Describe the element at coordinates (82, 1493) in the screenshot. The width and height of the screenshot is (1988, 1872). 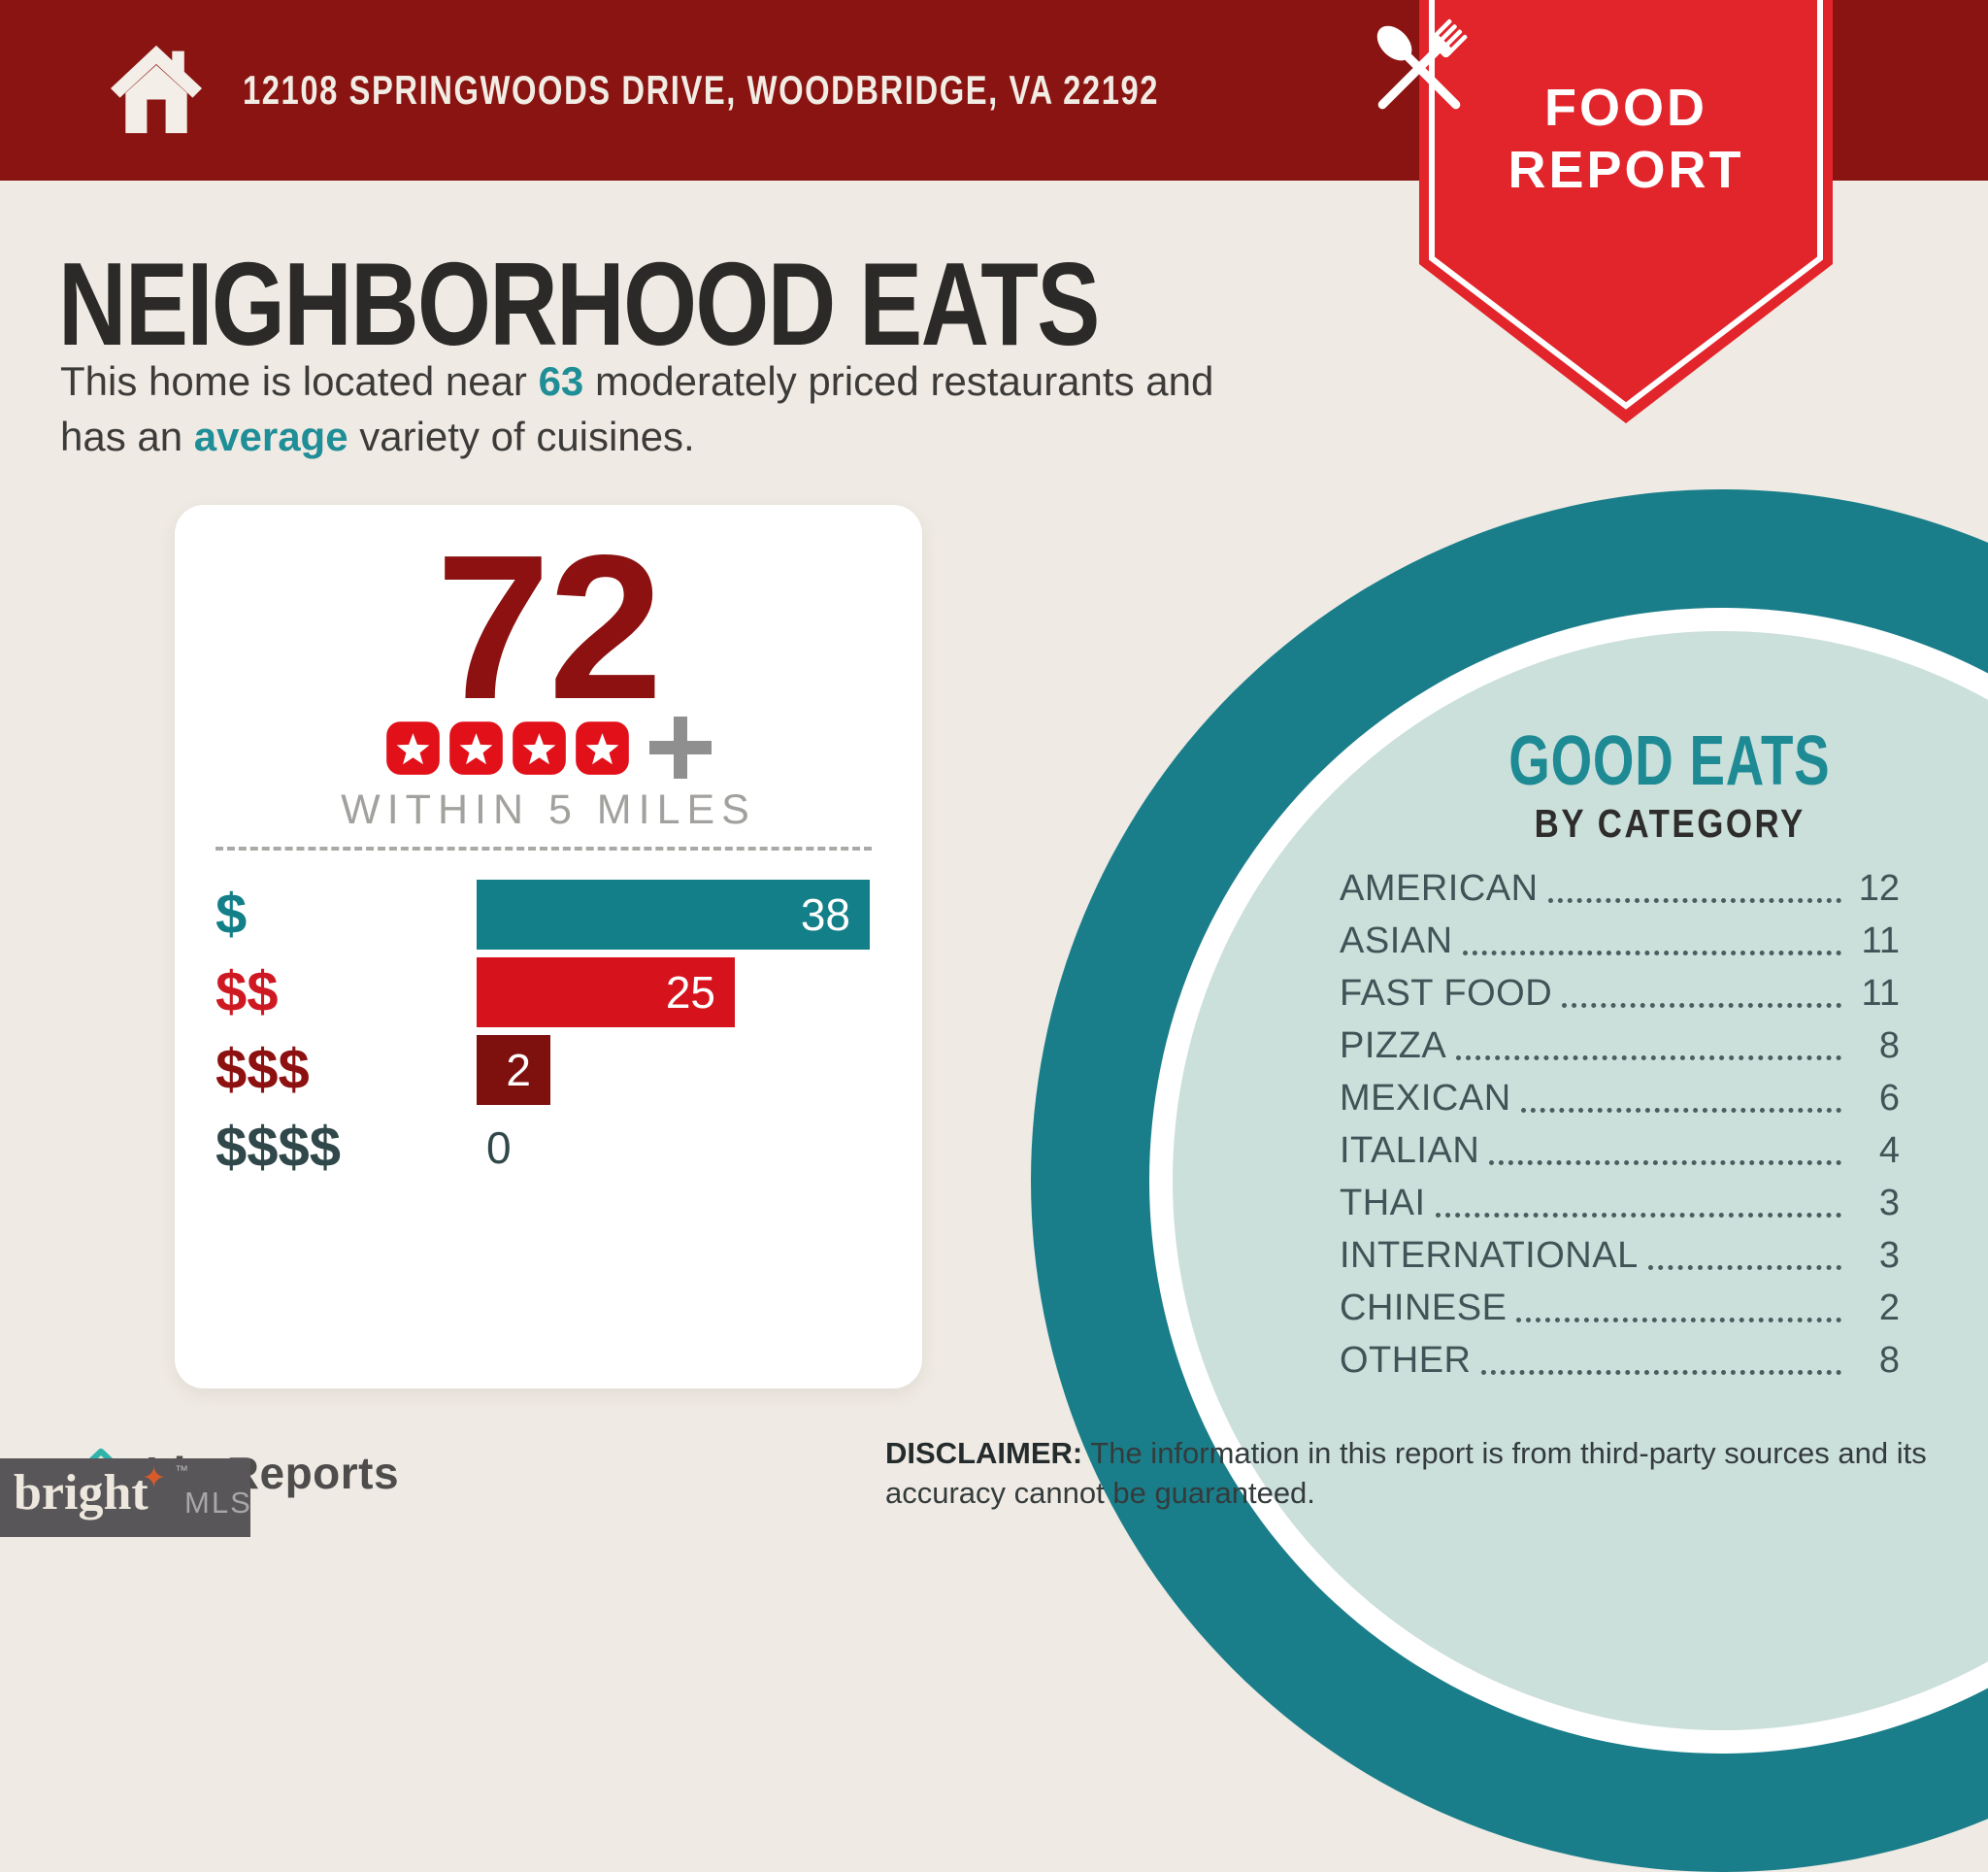
I see `bright-wordmark: bright` at that location.